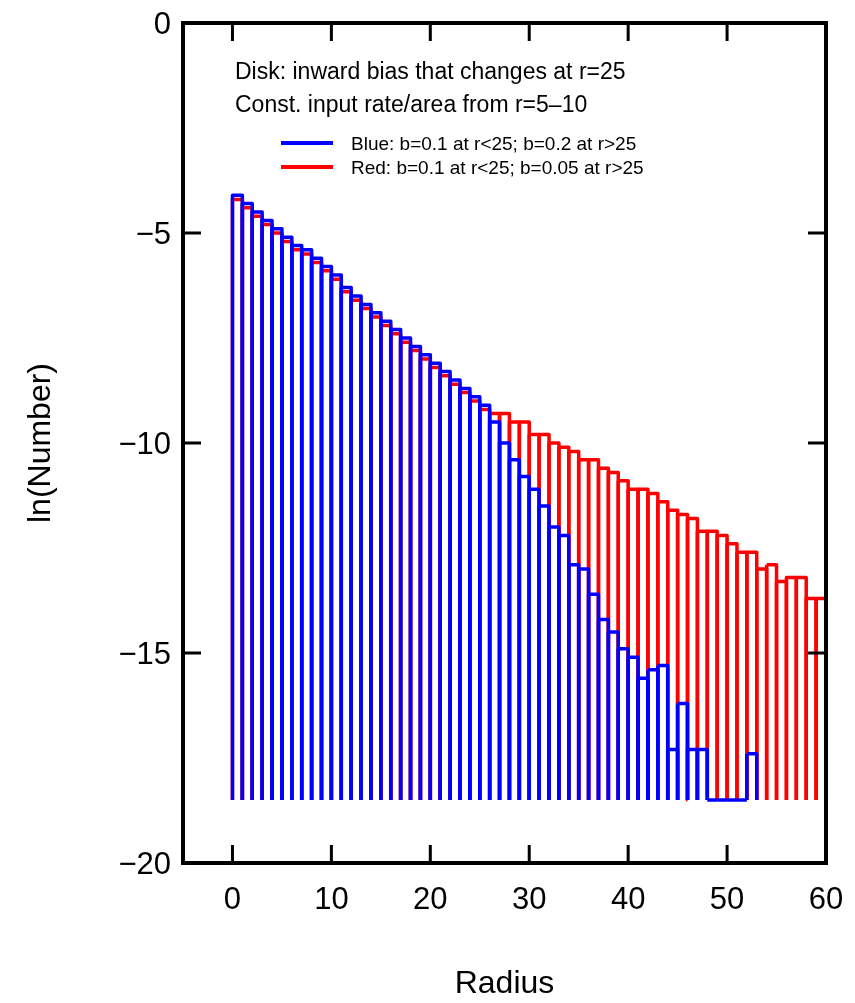  Describe the element at coordinates (144, 444) in the screenshot. I see `y-tick-label: −10` at that location.